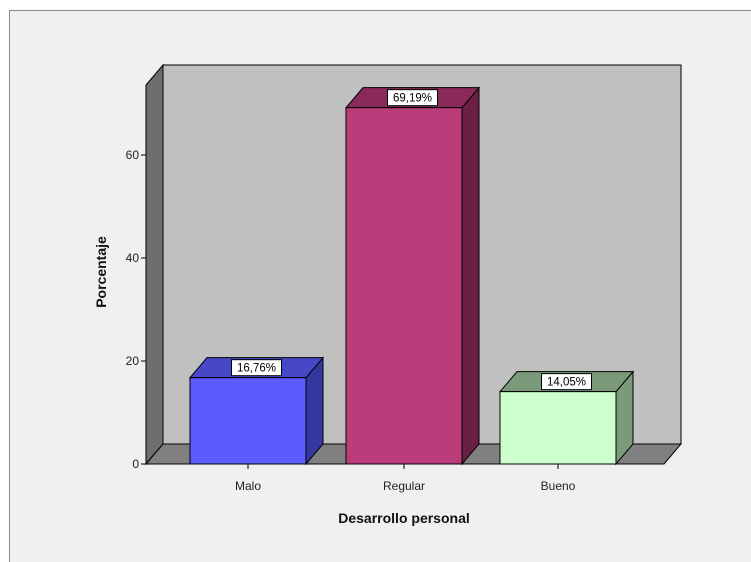 This screenshot has height=562, width=751. I want to click on data-label-text: 14,05%, so click(566, 383).